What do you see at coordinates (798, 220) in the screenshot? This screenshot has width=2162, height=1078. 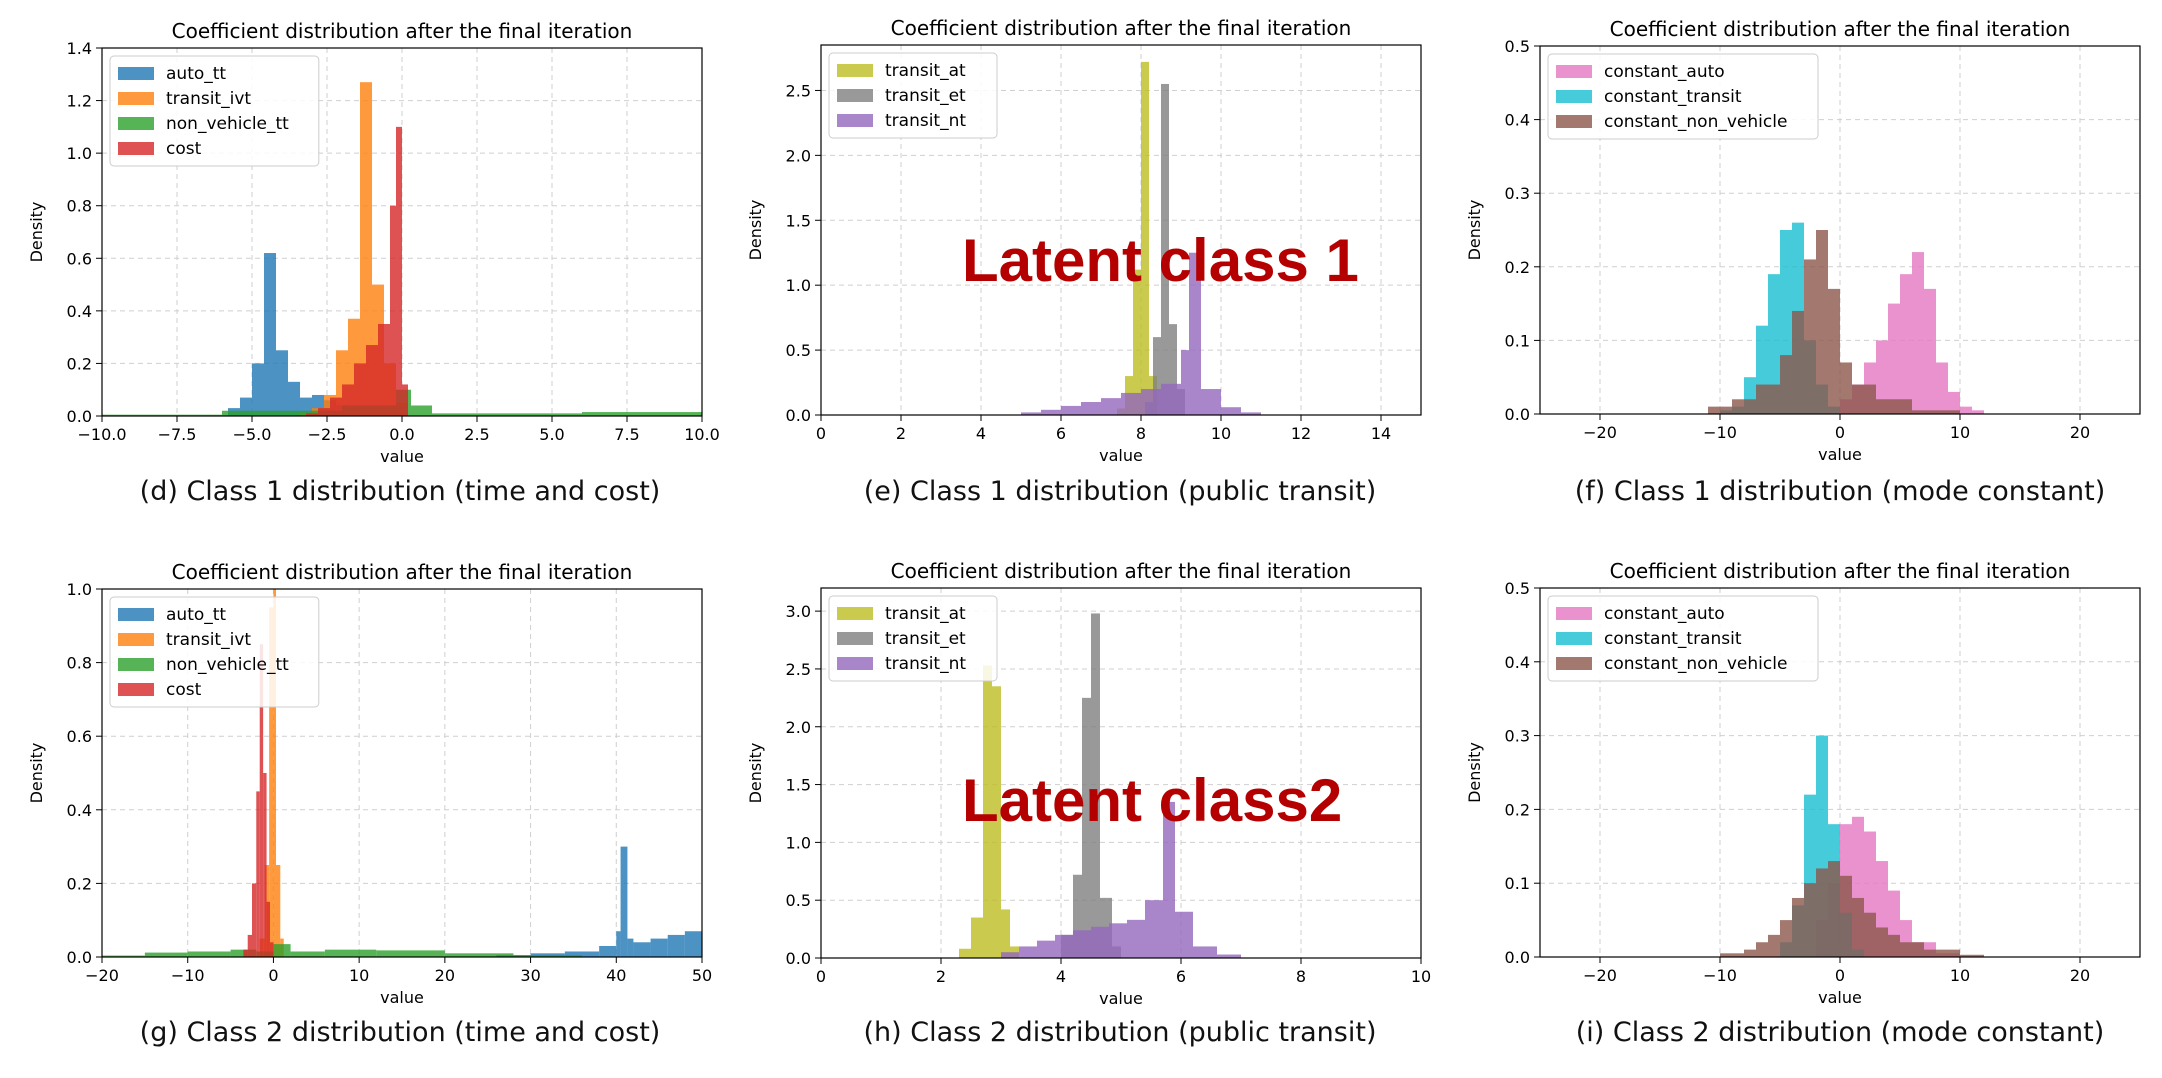 I see `y-tick-label: 1.5` at bounding box center [798, 220].